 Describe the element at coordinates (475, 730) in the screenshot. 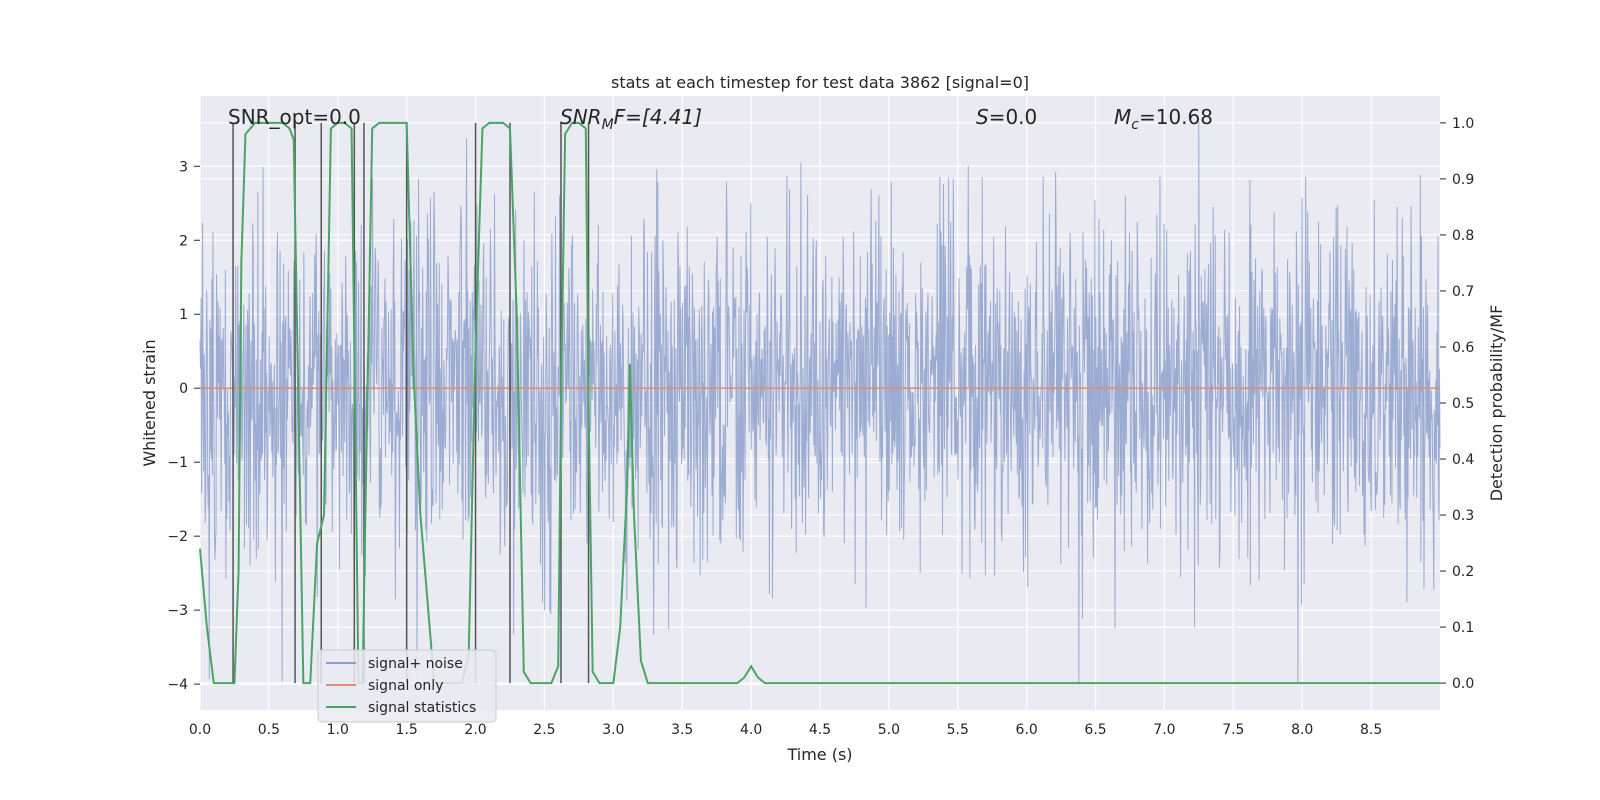

I see `x-tick-label: 2.0` at that location.